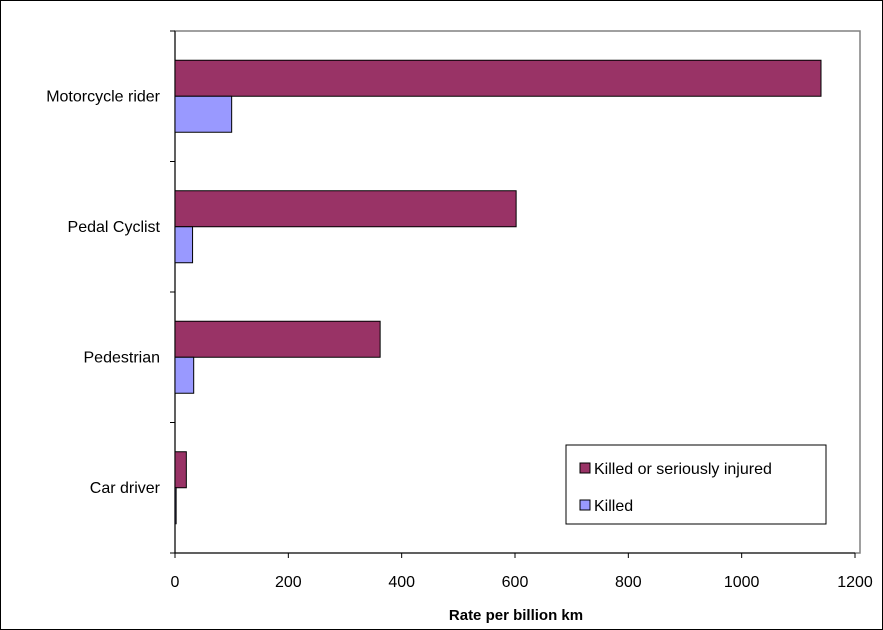 The height and width of the screenshot is (630, 883). Describe the element at coordinates (114, 227) in the screenshot. I see `y-tick-label-1: Pedal Cyclist` at that location.